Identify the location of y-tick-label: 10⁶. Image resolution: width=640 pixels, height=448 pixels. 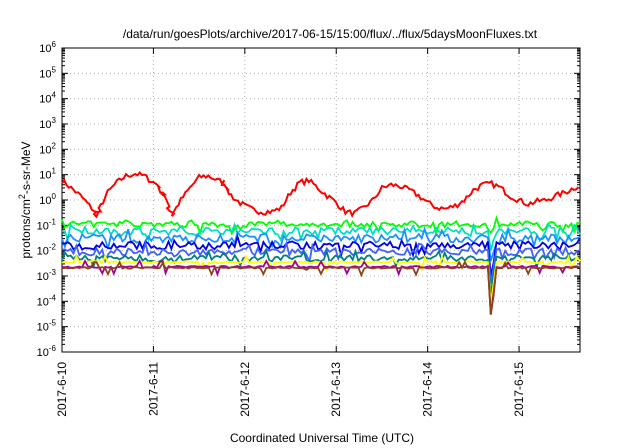
(47, 47).